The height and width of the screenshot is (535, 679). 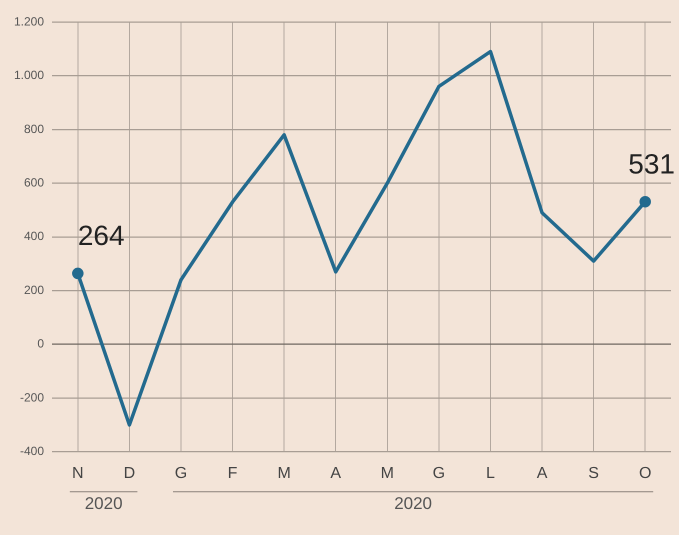 What do you see at coordinates (34, 236) in the screenshot?
I see `y-tick-label: 400` at bounding box center [34, 236].